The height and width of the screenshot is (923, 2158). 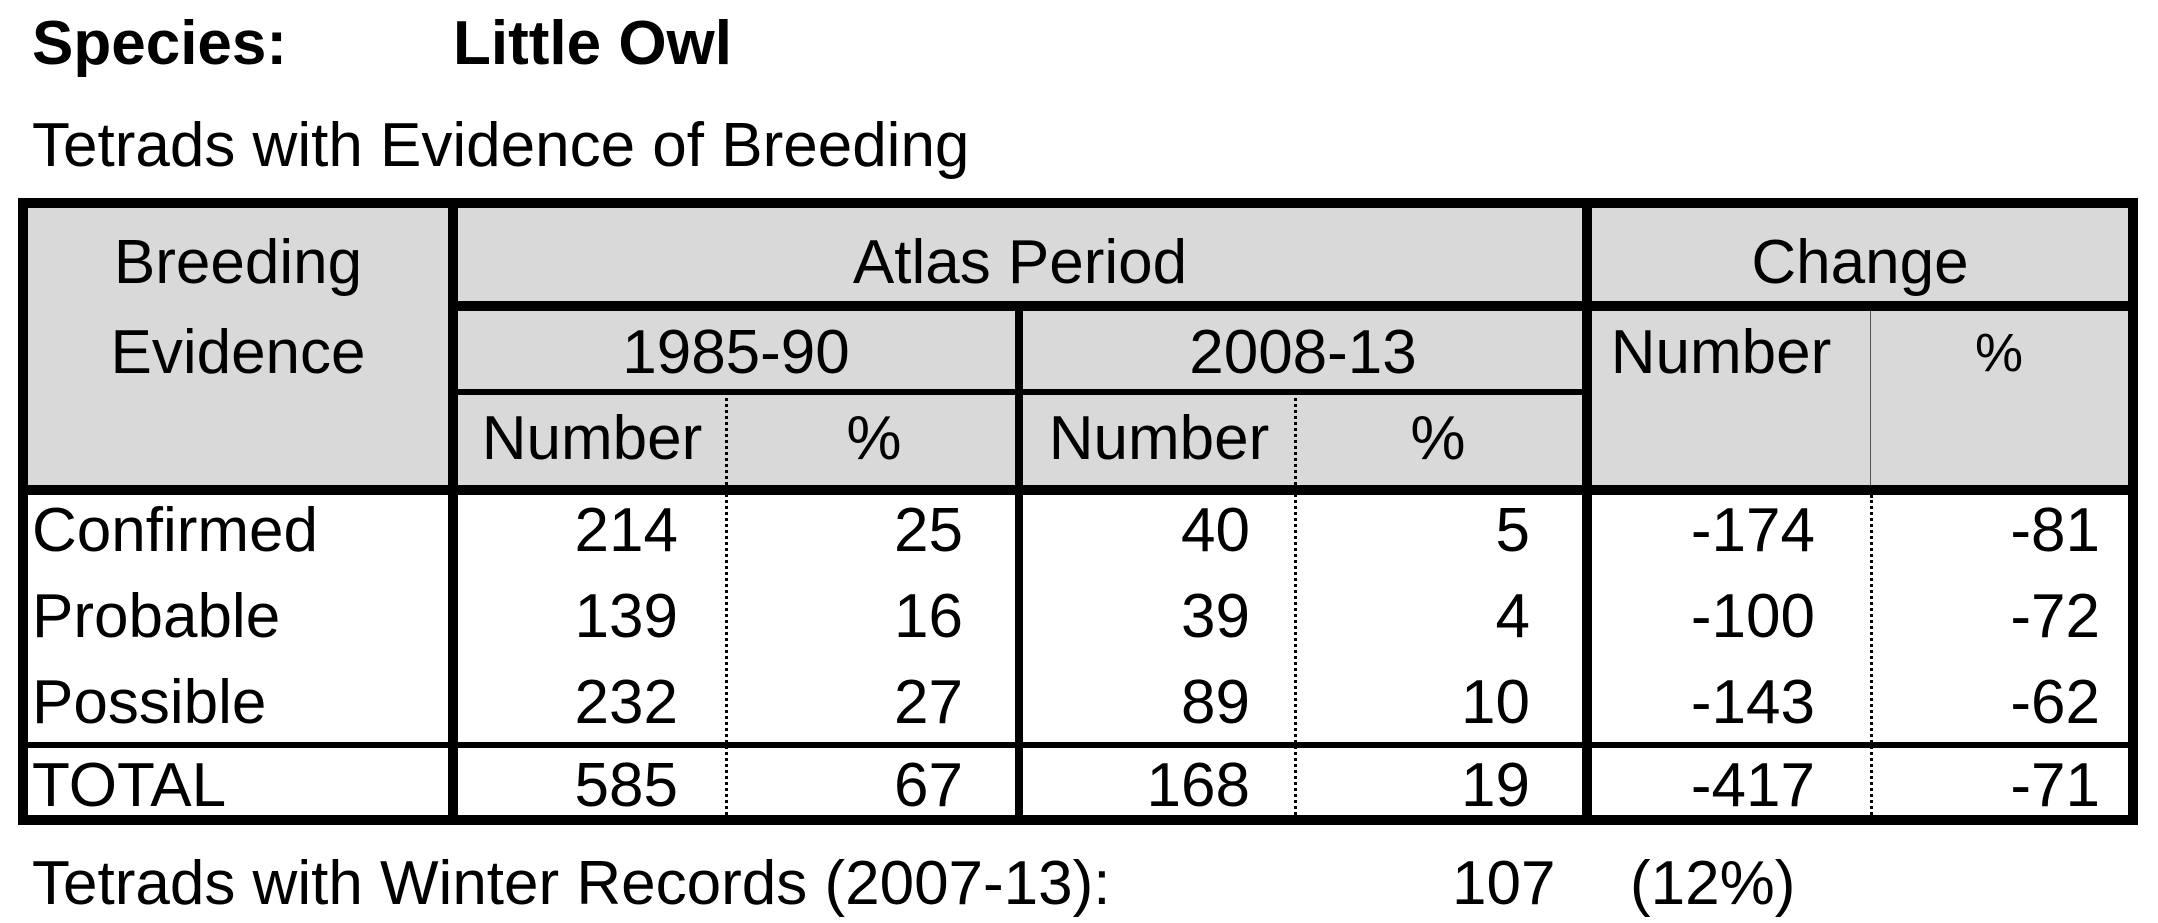 What do you see at coordinates (1512, 530) in the screenshot?
I see `row-2008-percent: 5` at bounding box center [1512, 530].